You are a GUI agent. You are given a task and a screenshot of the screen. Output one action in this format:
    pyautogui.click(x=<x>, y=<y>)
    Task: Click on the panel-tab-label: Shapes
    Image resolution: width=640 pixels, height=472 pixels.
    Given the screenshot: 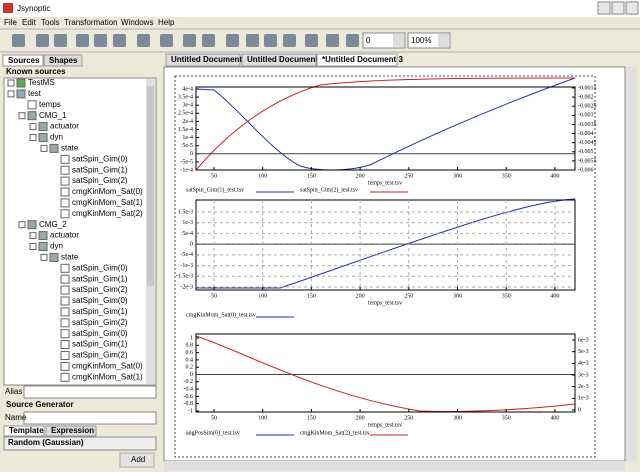 What is the action you would take?
    pyautogui.click(x=63, y=60)
    